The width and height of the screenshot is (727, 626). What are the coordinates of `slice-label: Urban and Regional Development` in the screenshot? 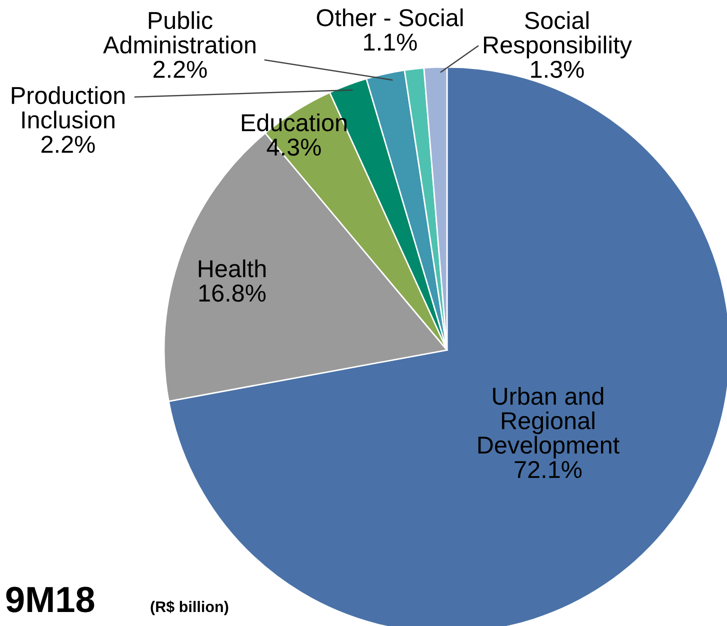 It's located at (549, 423).